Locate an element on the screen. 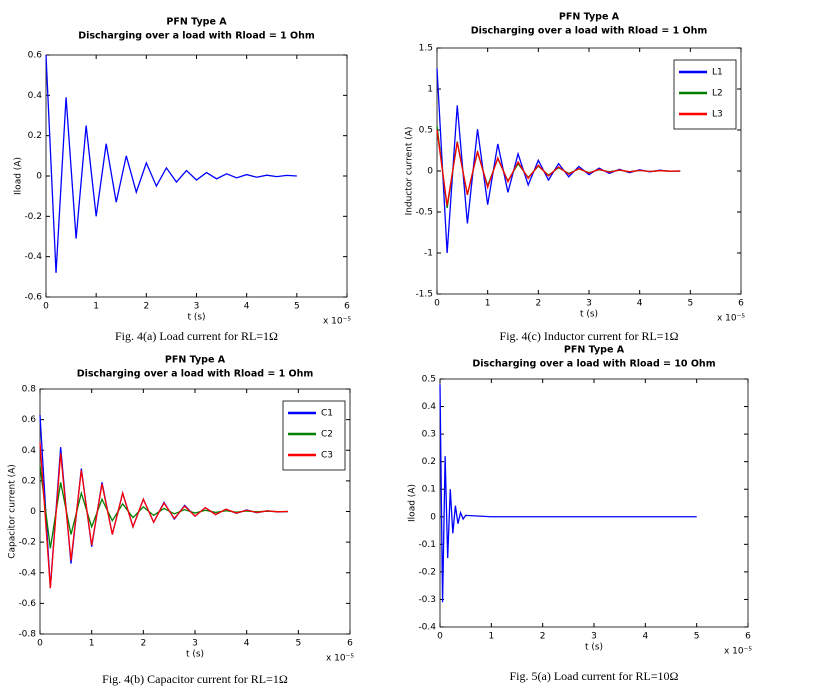 This screenshot has width=823, height=693. legend-label: C2 is located at coordinates (327, 435).